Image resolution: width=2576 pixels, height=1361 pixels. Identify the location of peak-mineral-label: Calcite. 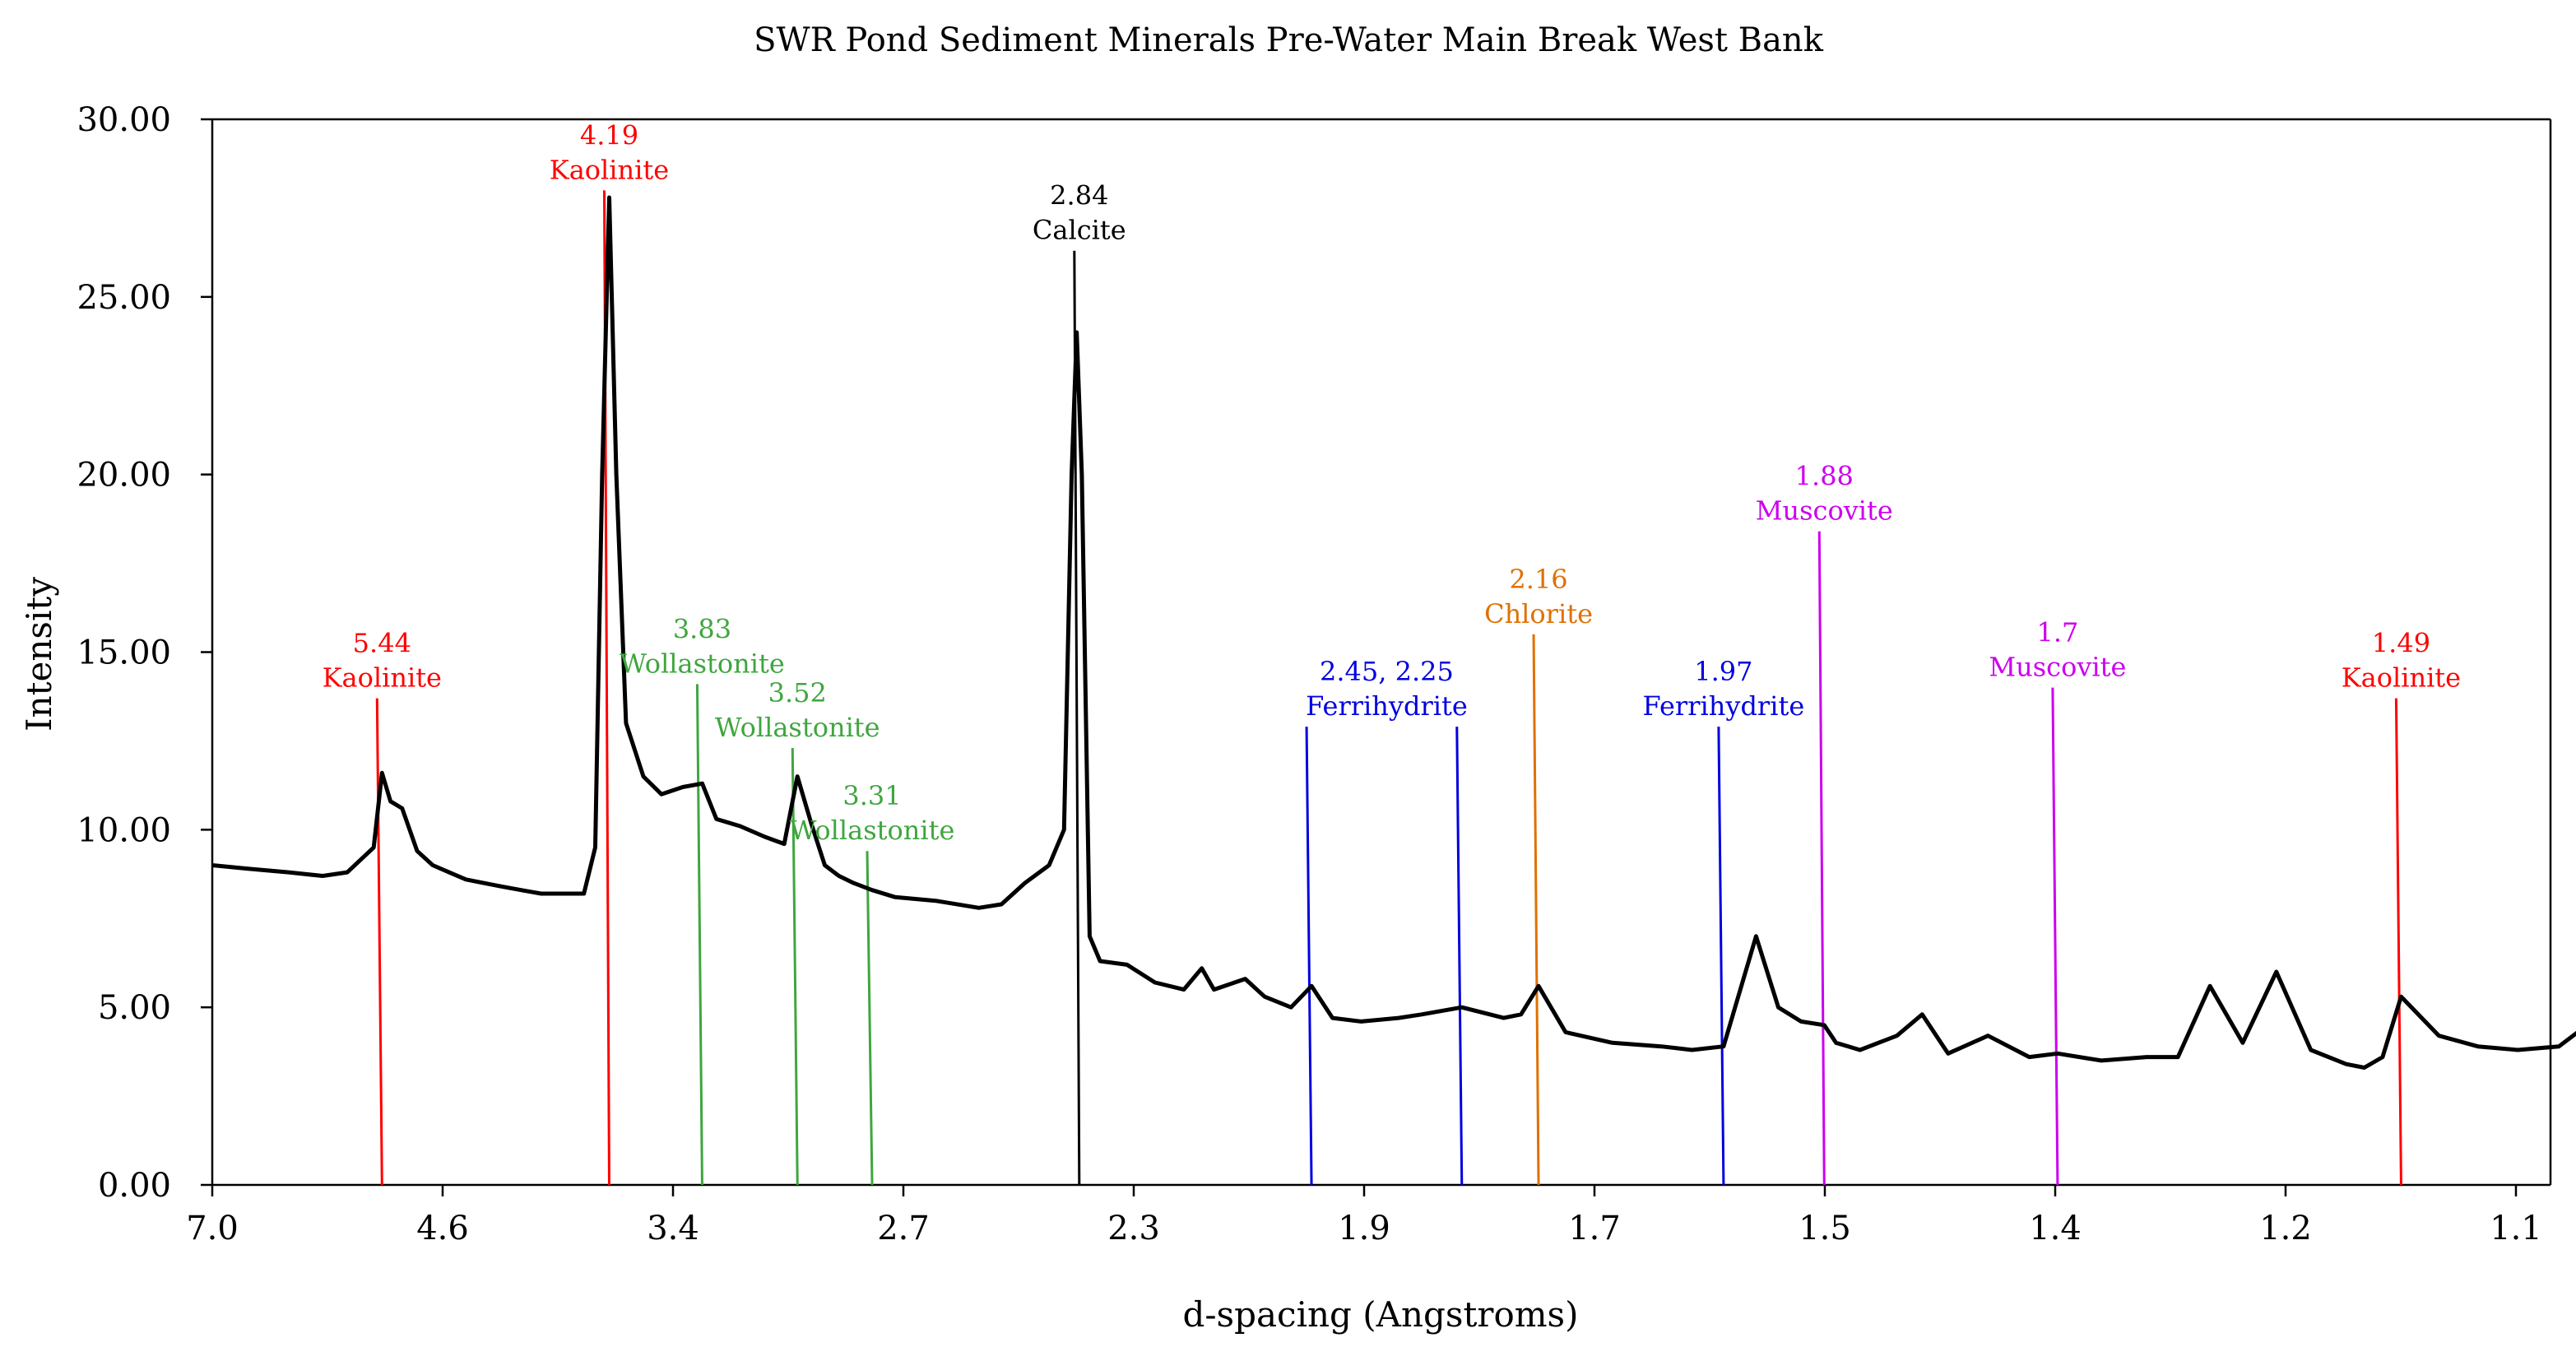
(1079, 230).